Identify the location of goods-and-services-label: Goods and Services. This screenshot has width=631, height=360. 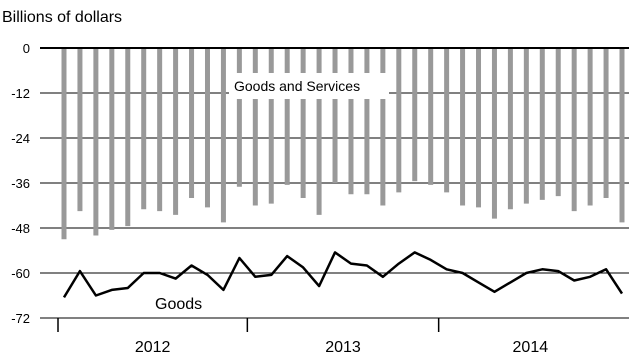
(297, 86).